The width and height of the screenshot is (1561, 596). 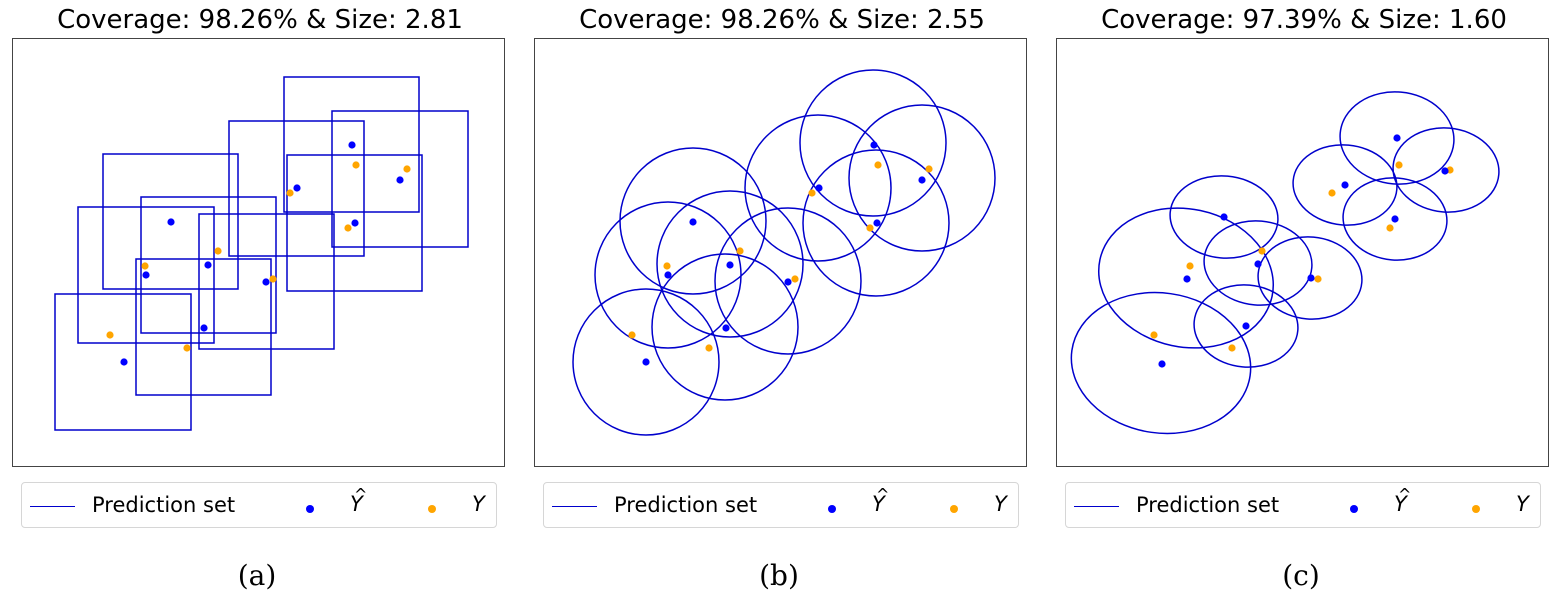 What do you see at coordinates (361, 494) in the screenshot?
I see `hat-accent: ^` at bounding box center [361, 494].